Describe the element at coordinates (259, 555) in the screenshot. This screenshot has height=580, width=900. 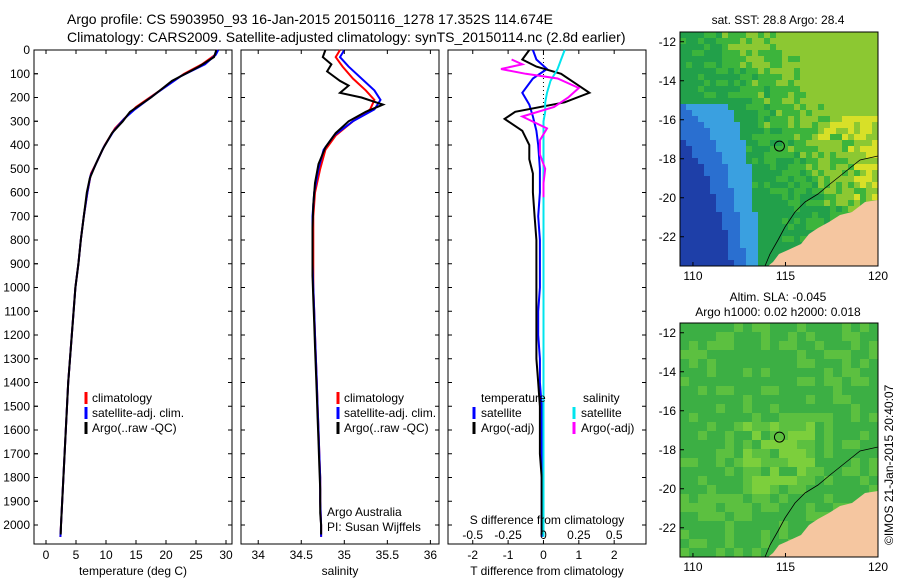
I see `x-tick-label: 34` at that location.